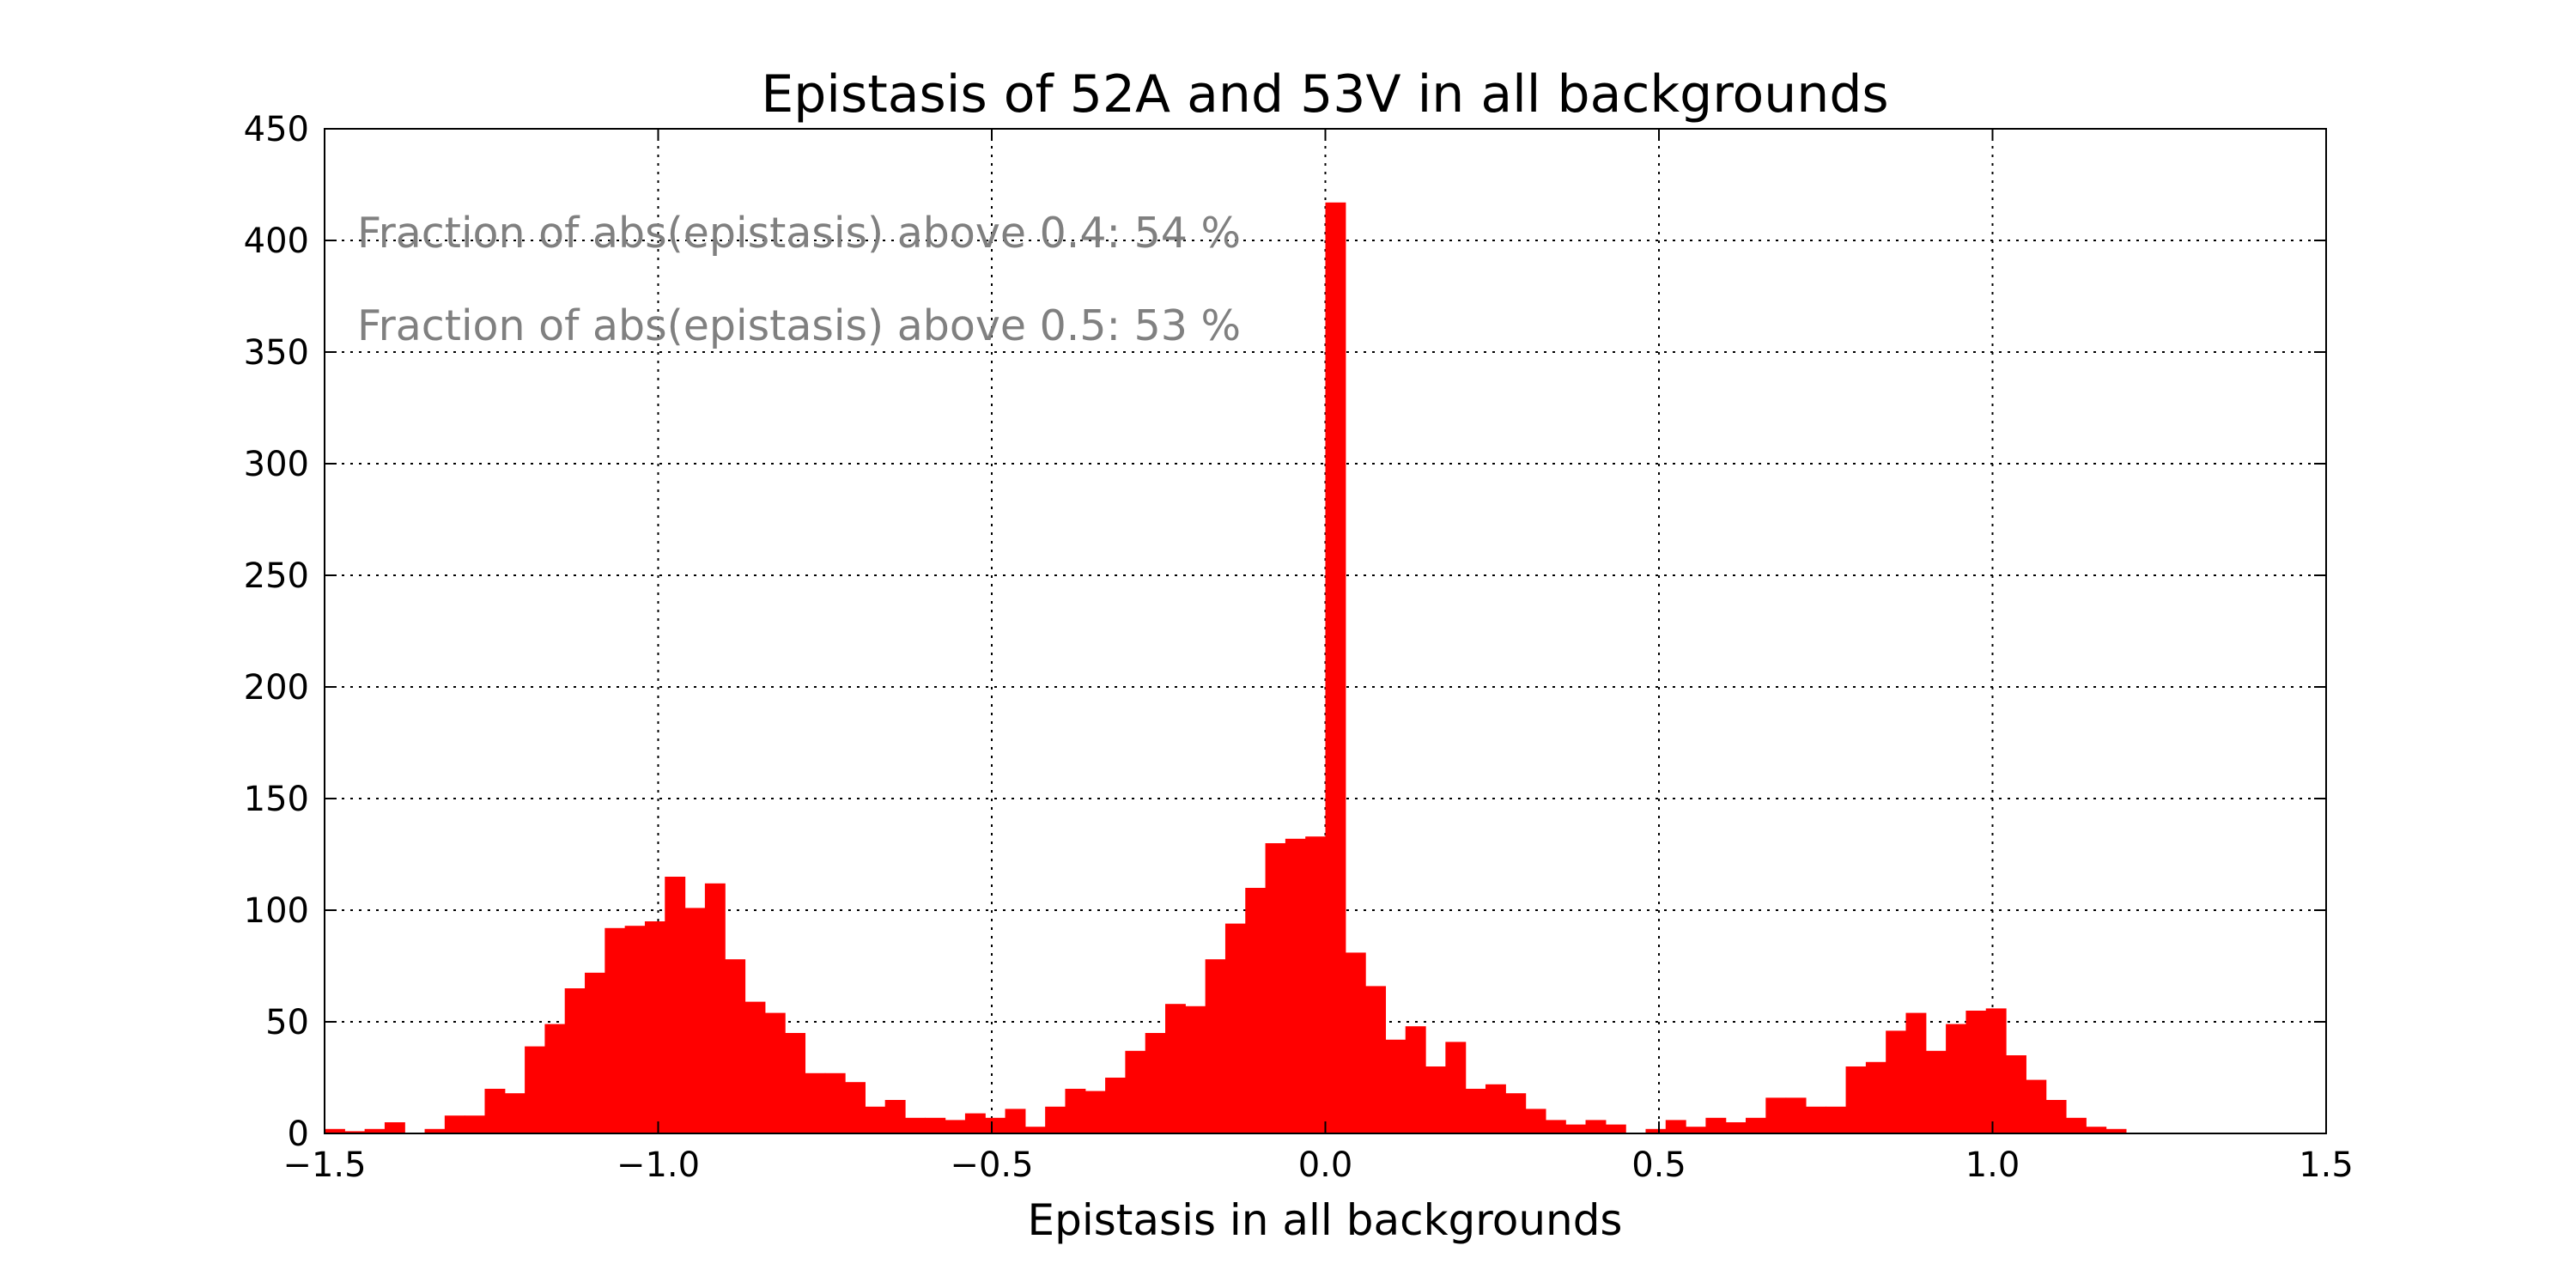  I want to click on y-tick-label: 200, so click(276, 688).